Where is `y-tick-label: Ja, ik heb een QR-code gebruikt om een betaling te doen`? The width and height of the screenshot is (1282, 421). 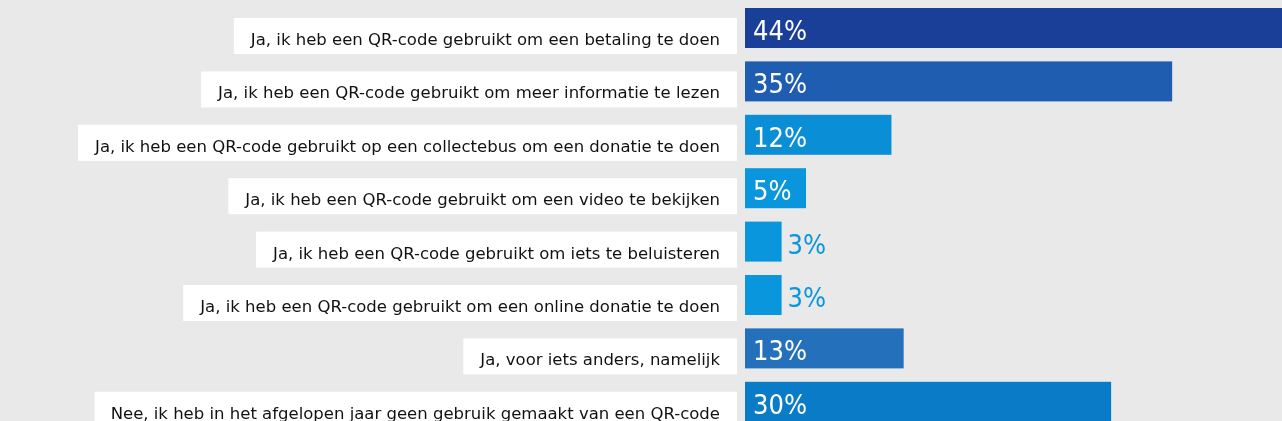
y-tick-label: Ja, ik heb een QR-code gebruikt om een betaling te doen is located at coordinates (484, 39).